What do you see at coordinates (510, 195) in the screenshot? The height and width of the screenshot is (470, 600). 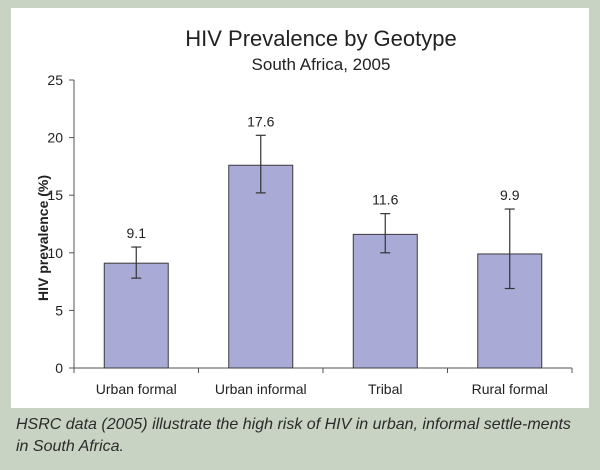 I see `data-label: 9.9` at bounding box center [510, 195].